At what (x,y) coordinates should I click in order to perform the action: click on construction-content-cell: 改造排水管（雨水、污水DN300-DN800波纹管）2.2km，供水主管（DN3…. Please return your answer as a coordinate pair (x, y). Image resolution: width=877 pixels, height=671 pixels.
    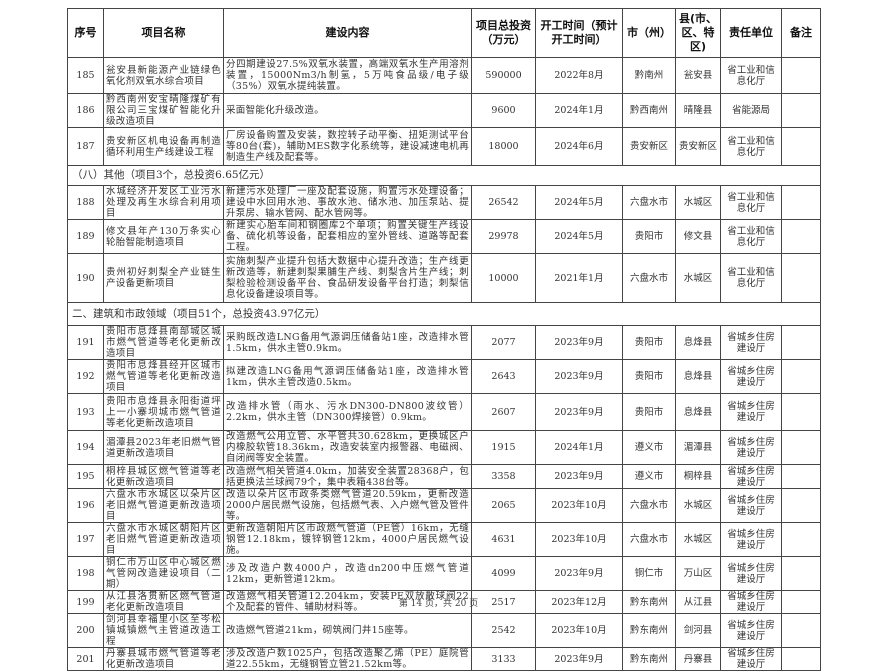
    Looking at the image, I should click on (347, 412).